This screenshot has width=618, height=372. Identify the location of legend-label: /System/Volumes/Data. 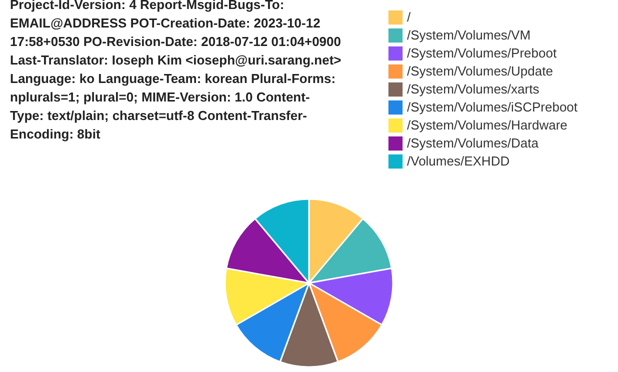
(473, 143).